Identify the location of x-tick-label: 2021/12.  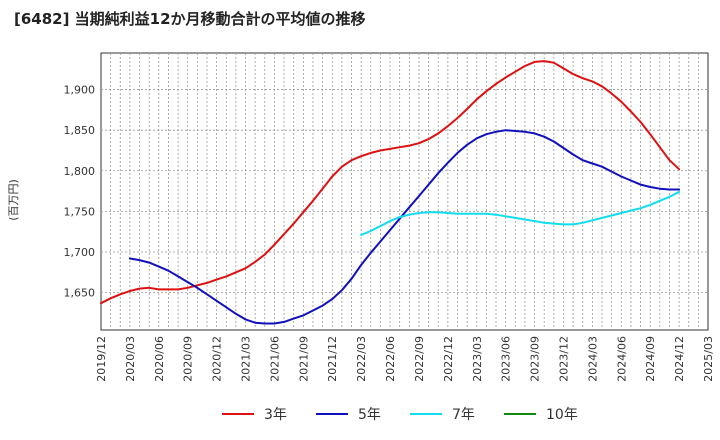
(332, 359).